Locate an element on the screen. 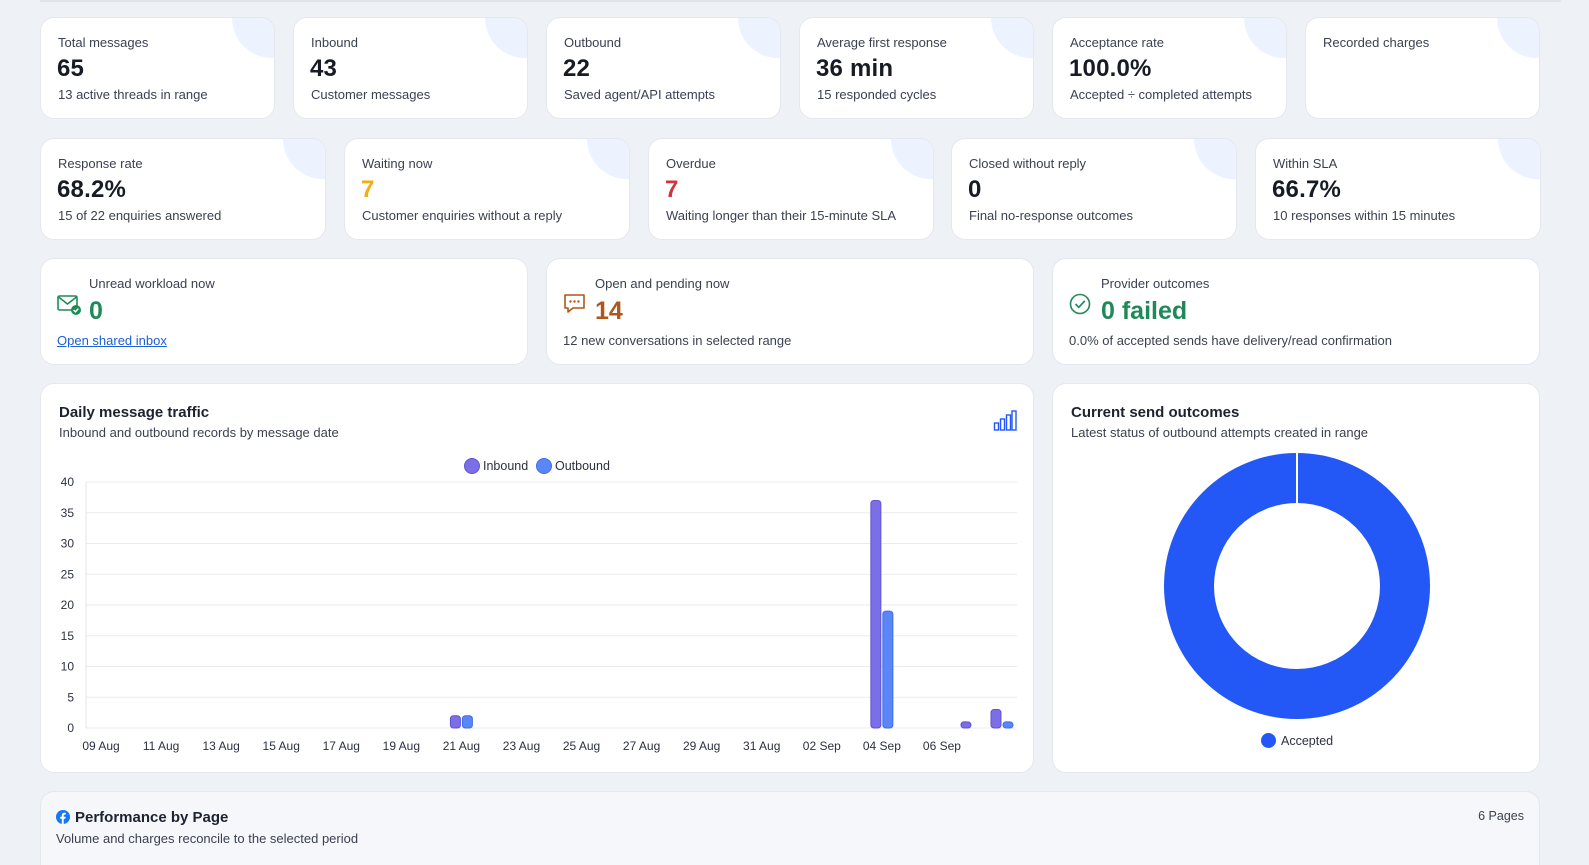  kpi-sub: 13 active threads in range is located at coordinates (133, 94).